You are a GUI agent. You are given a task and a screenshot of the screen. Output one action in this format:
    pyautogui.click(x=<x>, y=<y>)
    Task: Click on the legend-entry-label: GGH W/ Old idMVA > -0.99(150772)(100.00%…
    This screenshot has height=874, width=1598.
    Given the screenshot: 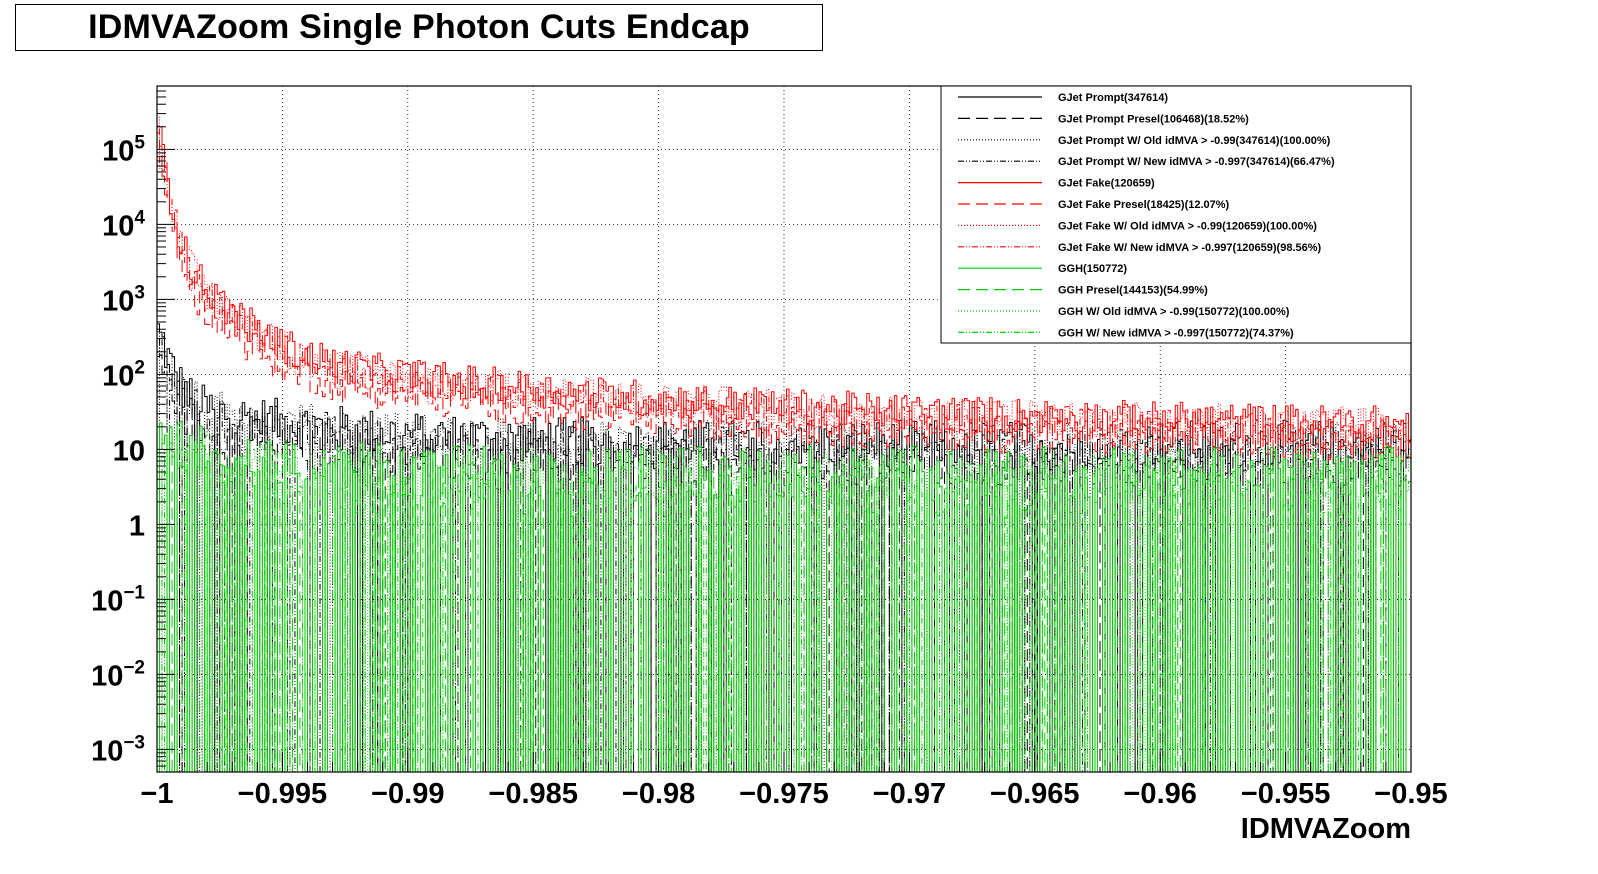 What is the action you would take?
    pyautogui.click(x=1174, y=312)
    